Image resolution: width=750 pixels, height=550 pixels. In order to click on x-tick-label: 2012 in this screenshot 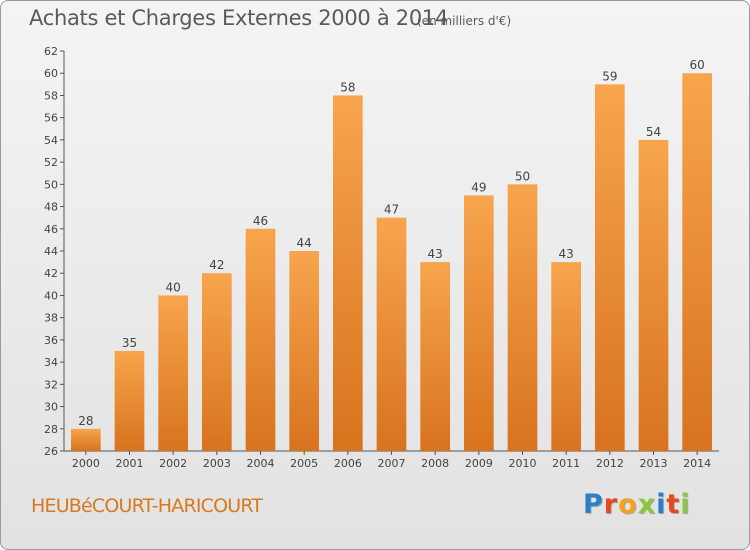, I will do `click(610, 463)`.